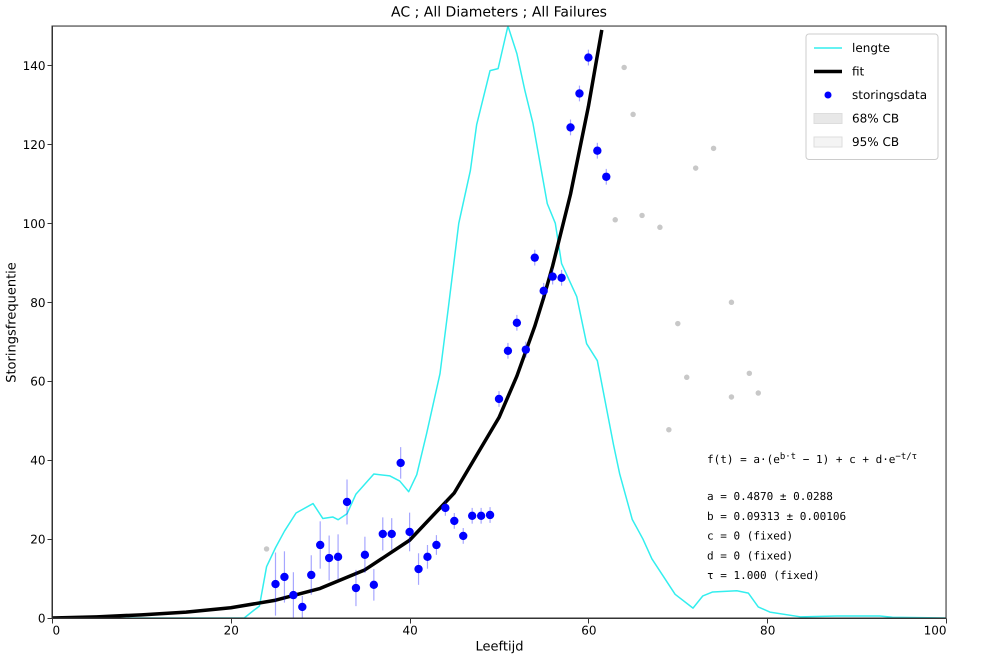 The image size is (994, 672). What do you see at coordinates (500, 647) in the screenshot?
I see `x-axis-title: Leeftijd` at bounding box center [500, 647].